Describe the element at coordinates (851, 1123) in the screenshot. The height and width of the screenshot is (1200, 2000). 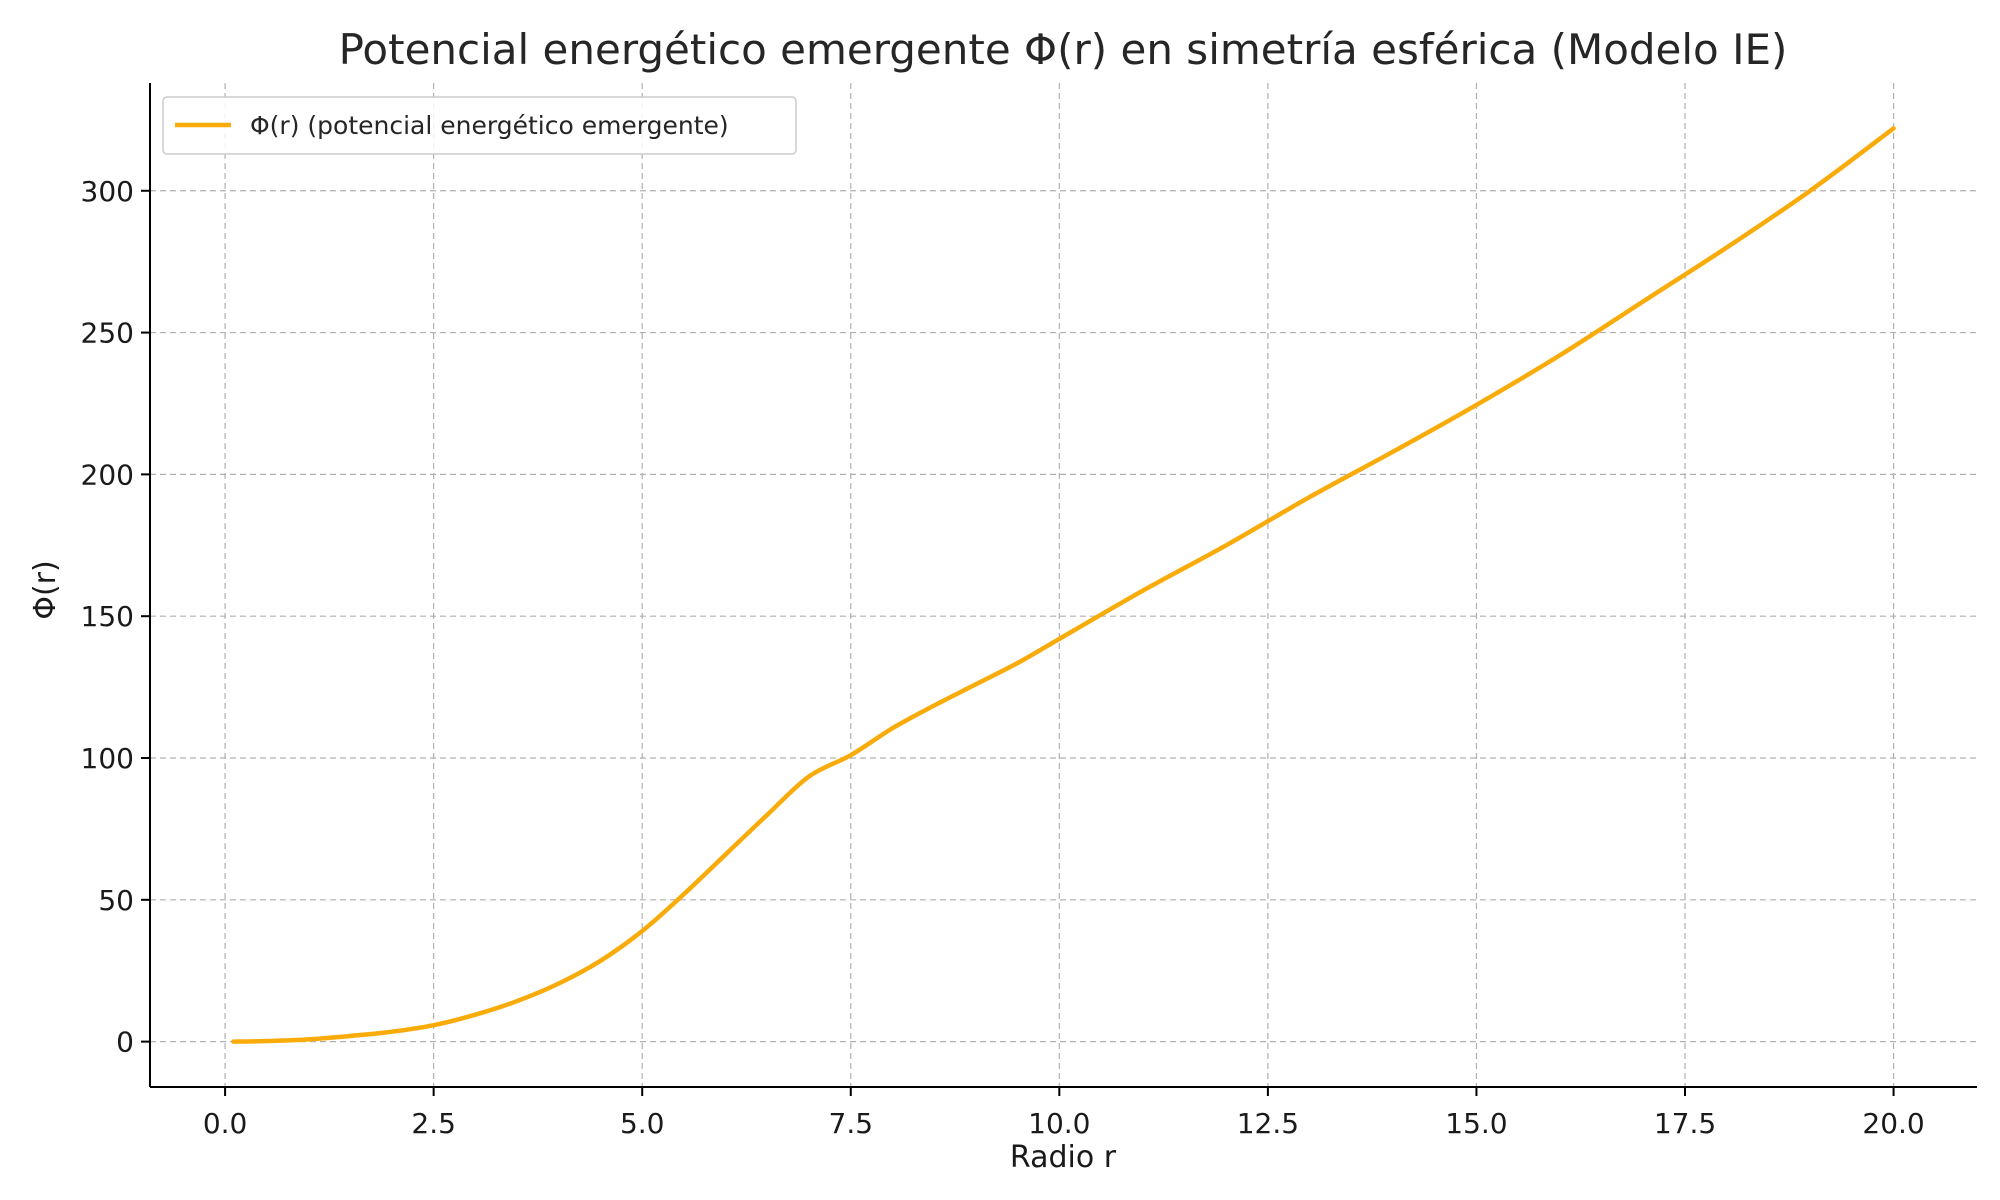
I see `x-tick-label: 7.5` at that location.